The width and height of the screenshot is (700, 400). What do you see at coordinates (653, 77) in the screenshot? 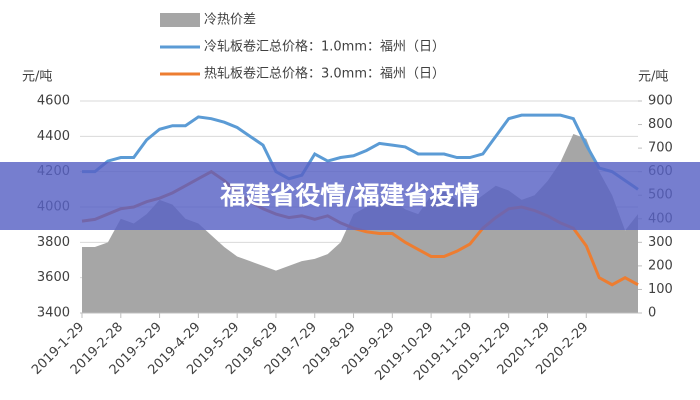
I see `y2-unit: 元/吨` at bounding box center [653, 77].